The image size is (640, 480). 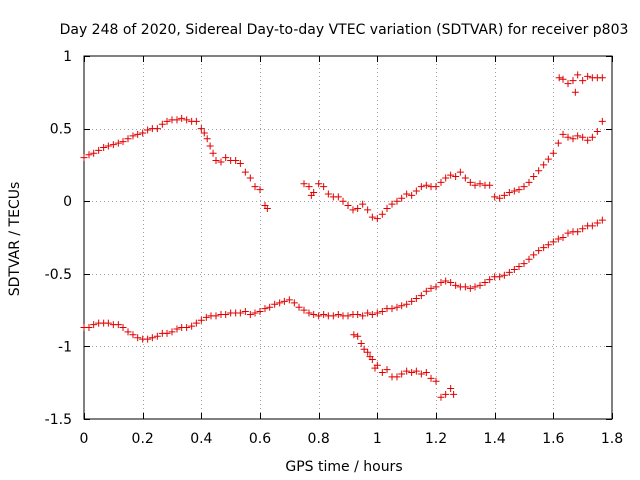 What do you see at coordinates (352, 439) in the screenshot?
I see `x-tick-labels: 0 0.2 0.4 0.6 0.8 1 1.2 1.4 1.6 1.8` at bounding box center [352, 439].